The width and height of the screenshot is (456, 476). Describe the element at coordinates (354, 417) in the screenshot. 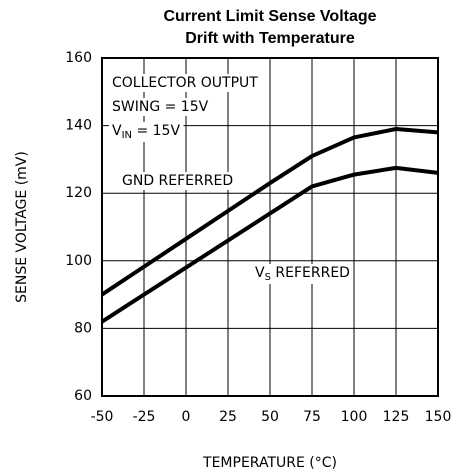

I see `x-tick-label: 100` at that location.